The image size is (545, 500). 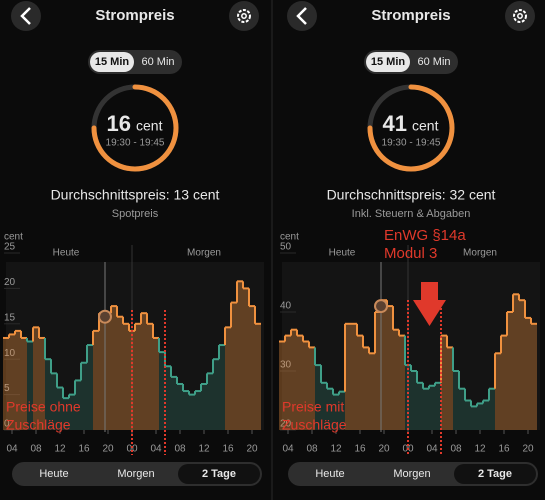 I want to click on y-tick-label: 50, so click(x=286, y=247).